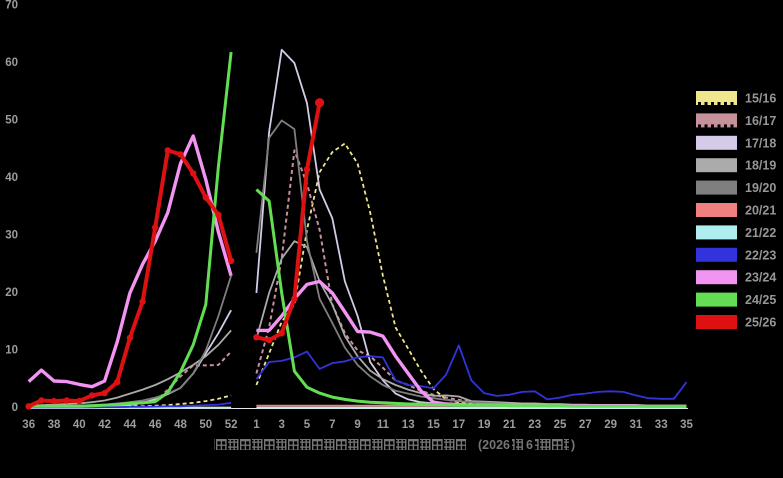 The image size is (783, 478). I want to click on svg-text: 27, so click(585, 425).